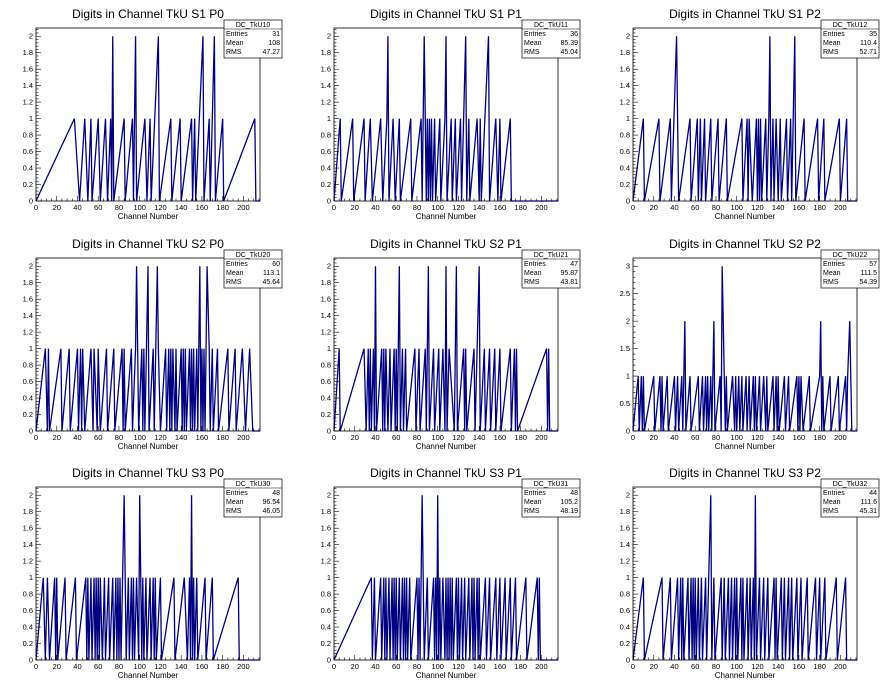 The image size is (896, 695). Describe the element at coordinates (873, 264) in the screenshot. I see `stats-entries-value: 57` at that location.